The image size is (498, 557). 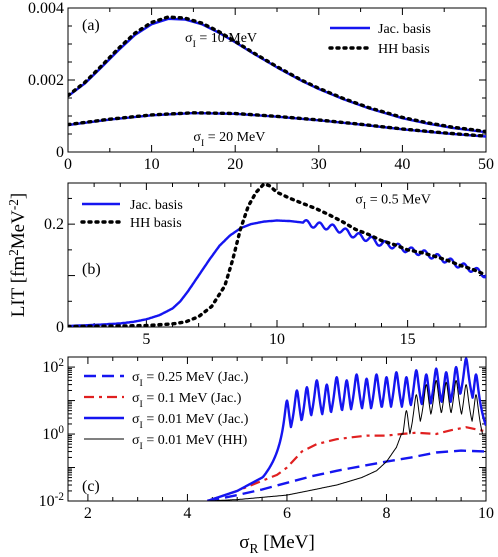 What do you see at coordinates (53, 366) in the screenshot?
I see `y-tick-label: 10²` at bounding box center [53, 366].